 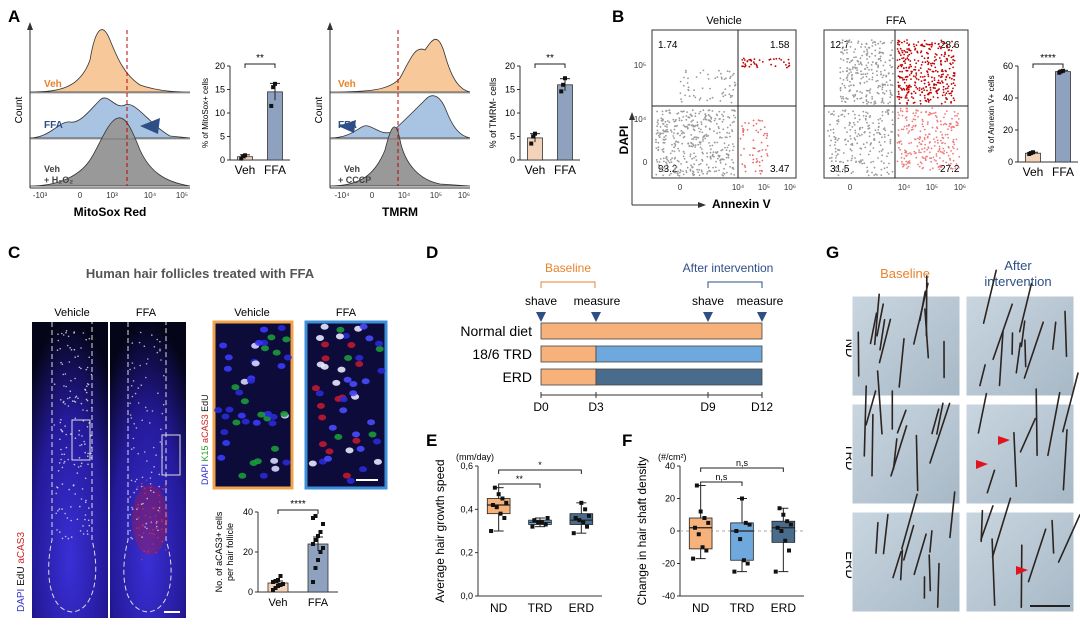 I want to click on inset-label-ffa: FFA, so click(x=346, y=313).